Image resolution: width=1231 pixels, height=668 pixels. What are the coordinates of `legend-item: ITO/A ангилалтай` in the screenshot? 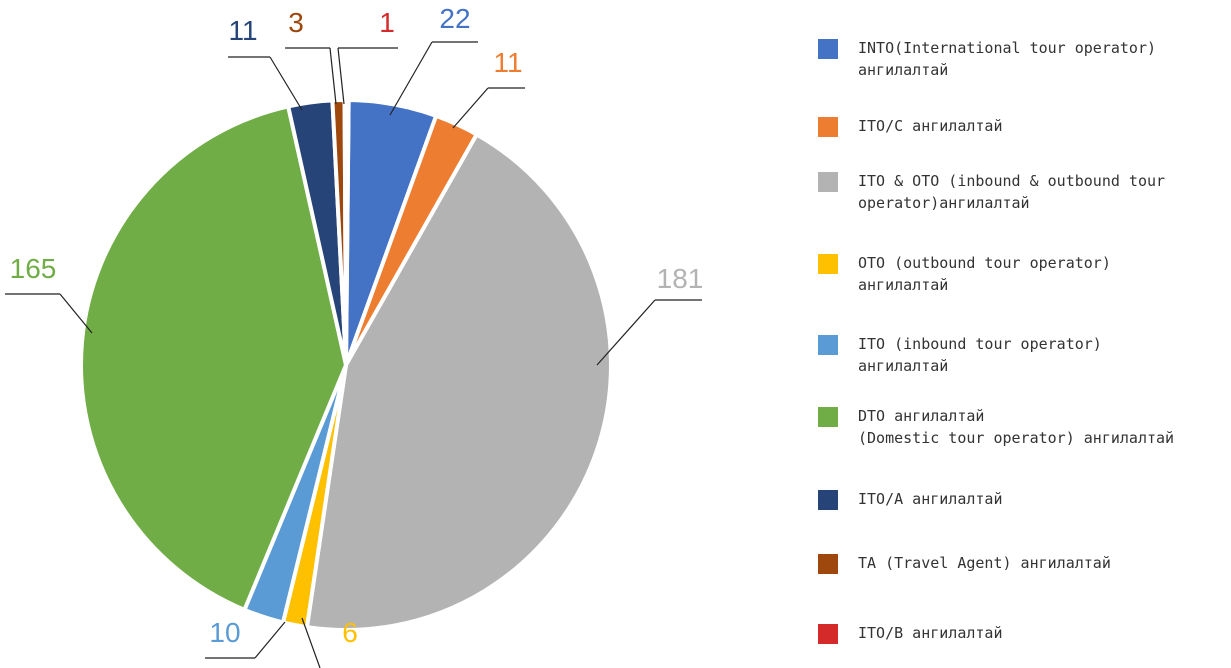 It's located at (910, 499).